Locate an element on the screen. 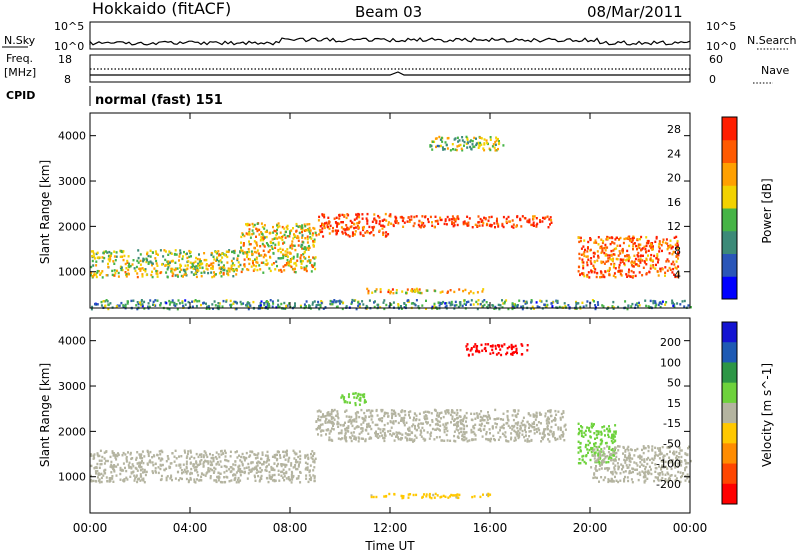 Image resolution: width=800 pixels, height=554 pixels. freq-label-line2: [MHz] is located at coordinates (20, 72).